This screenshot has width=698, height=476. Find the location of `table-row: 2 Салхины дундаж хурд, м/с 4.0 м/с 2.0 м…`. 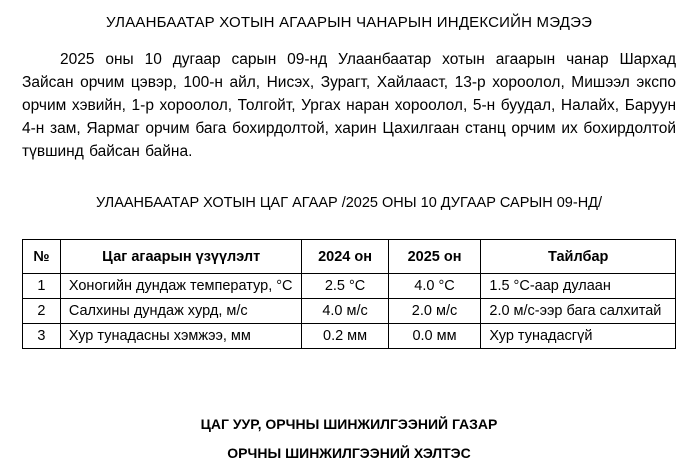

table-row: 2 Салхины дундаж хурд, м/с 4.0 м/с 2.0 м… is located at coordinates (349, 311).